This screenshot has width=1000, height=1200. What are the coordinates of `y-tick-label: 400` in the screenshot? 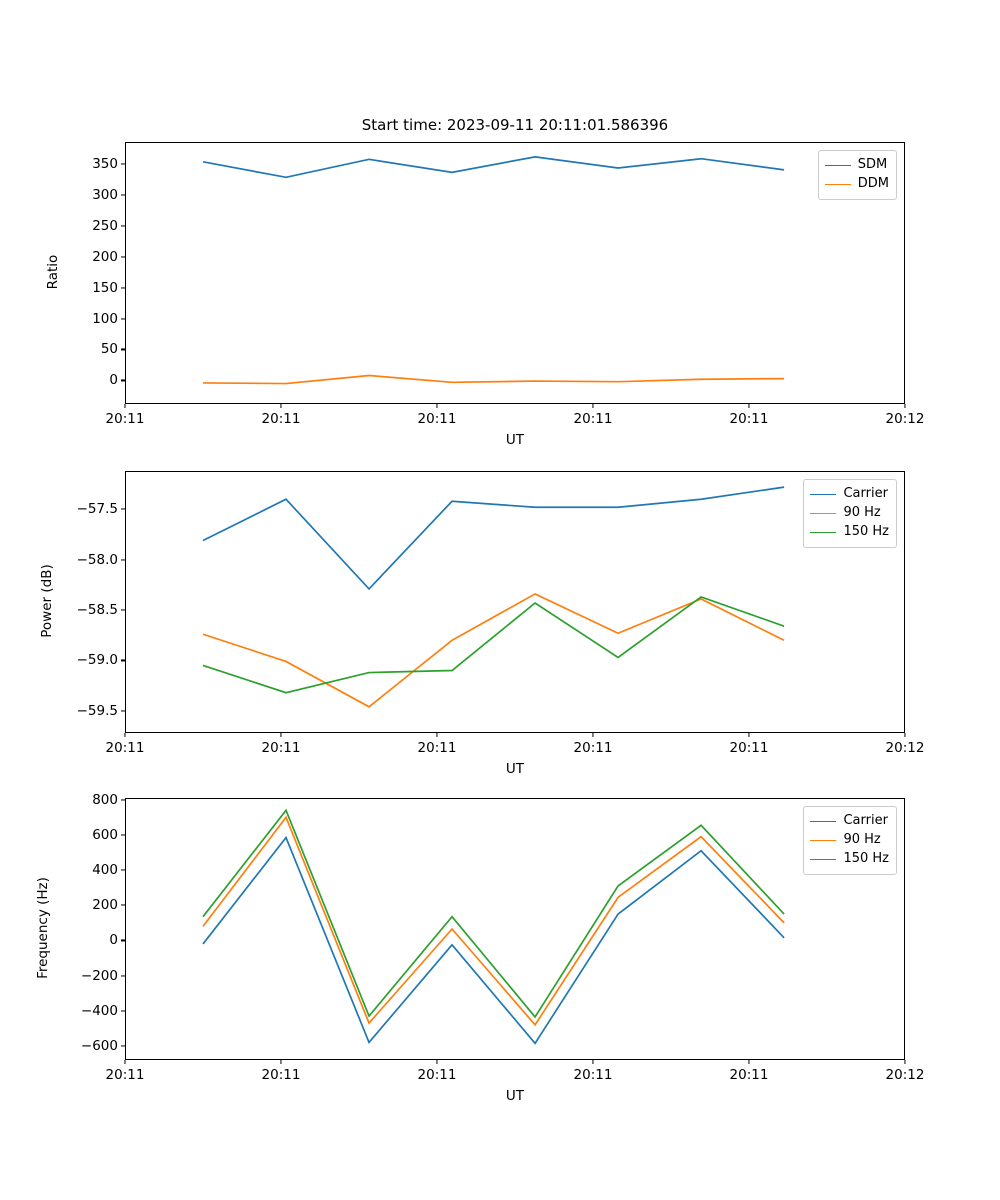 It's located at (105, 870).